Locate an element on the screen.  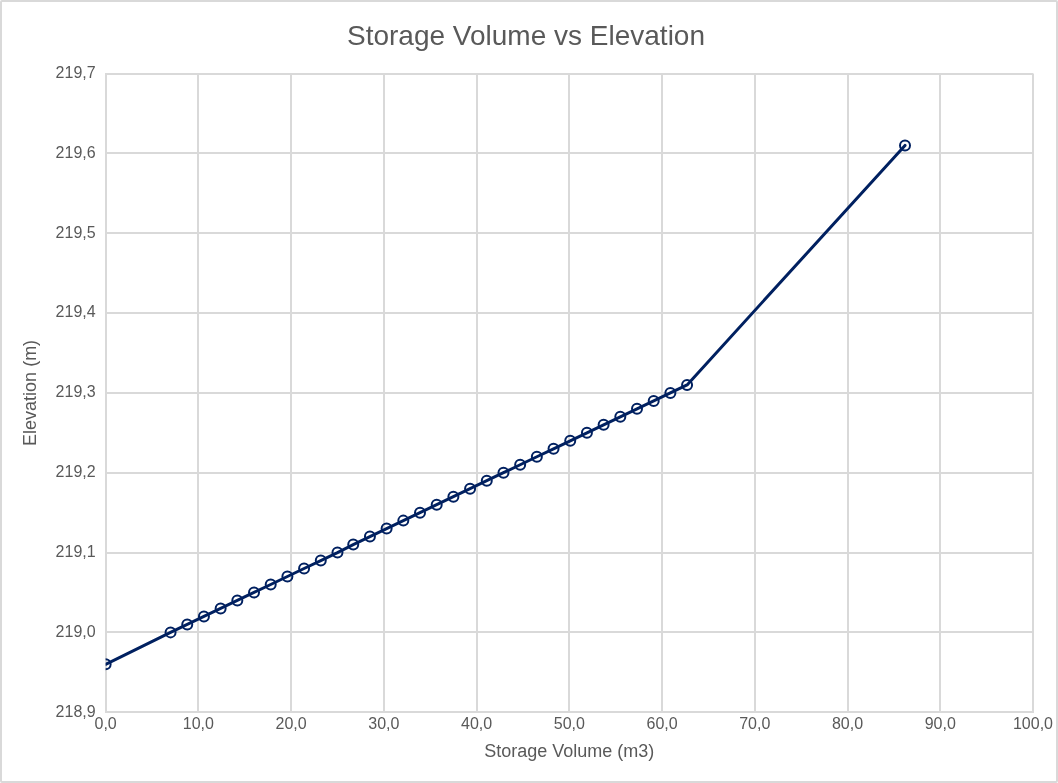
y-tick-label: 219,2 is located at coordinates (75, 472).